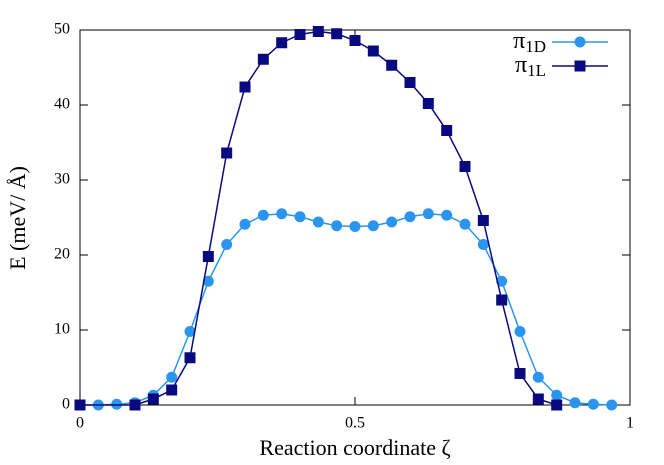  I want to click on y-tick-label: 0, so click(66, 404).